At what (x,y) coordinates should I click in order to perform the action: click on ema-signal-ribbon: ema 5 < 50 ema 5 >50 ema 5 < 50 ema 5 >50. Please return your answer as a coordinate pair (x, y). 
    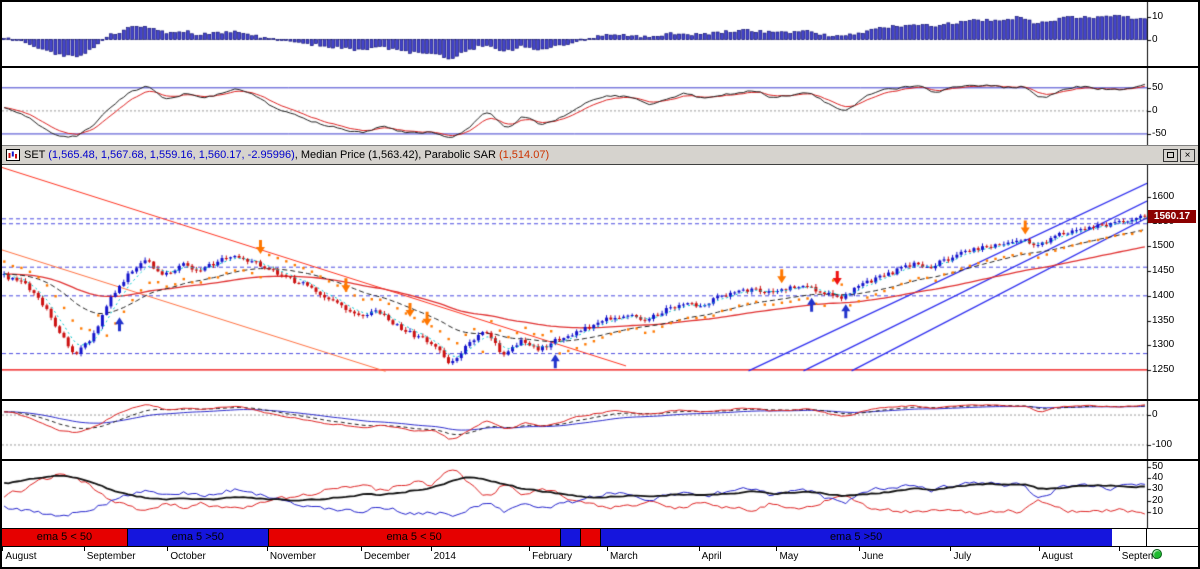
    Looking at the image, I should click on (574, 537).